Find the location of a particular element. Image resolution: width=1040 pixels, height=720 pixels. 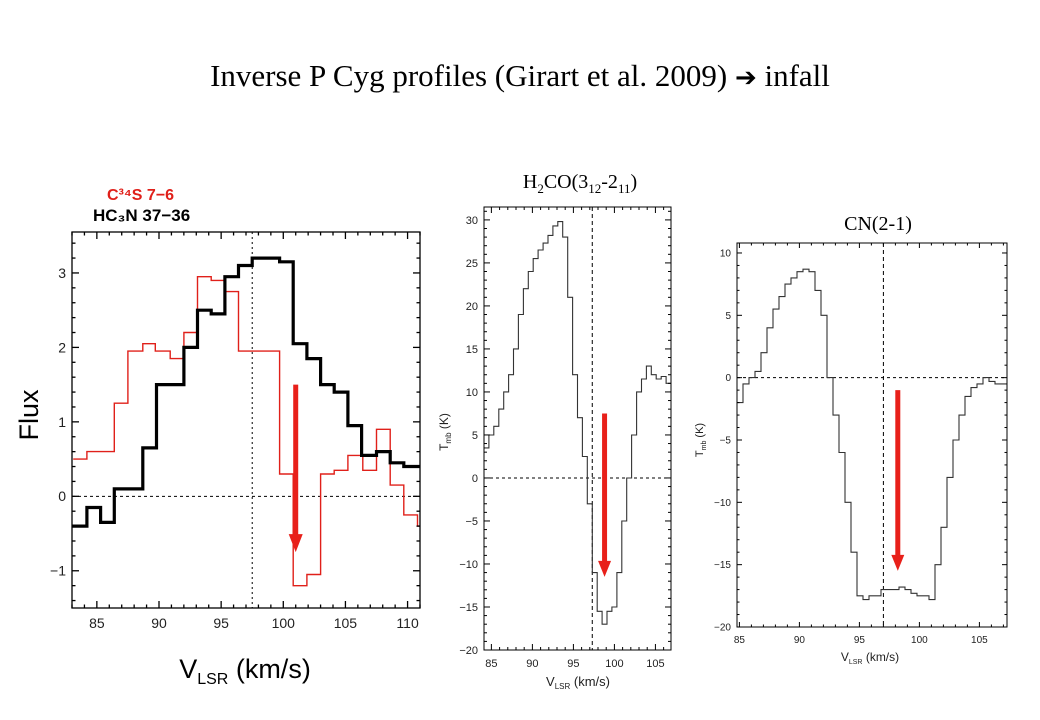

y-tick-label: 15 is located at coordinates (472, 350).